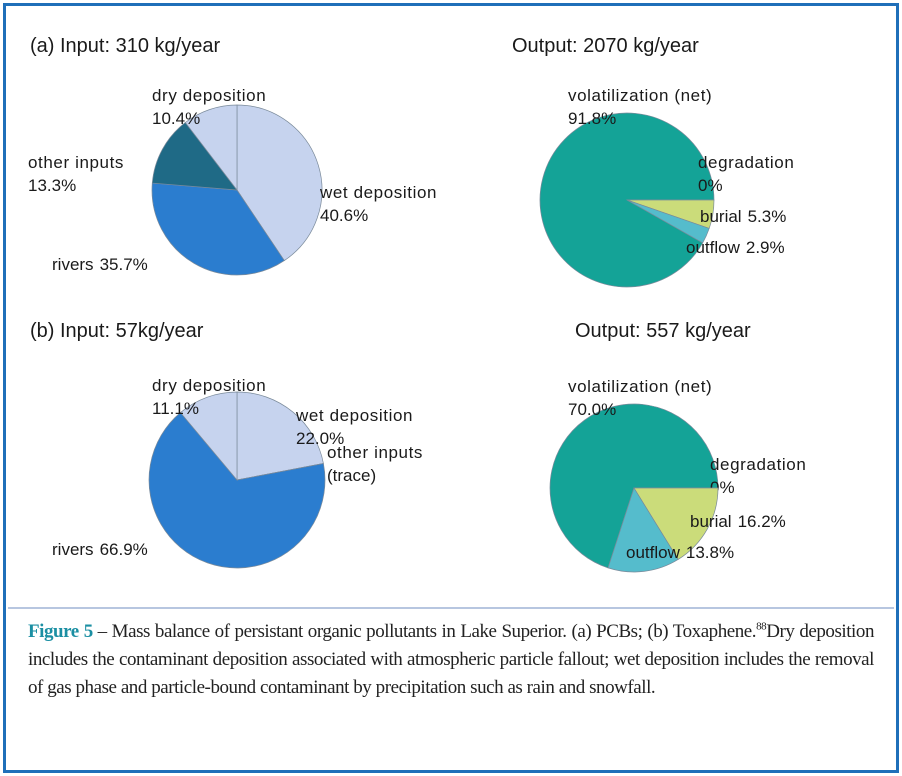 This screenshot has height=776, width=902. What do you see at coordinates (761, 626) in the screenshot?
I see `reference: 88` at bounding box center [761, 626].